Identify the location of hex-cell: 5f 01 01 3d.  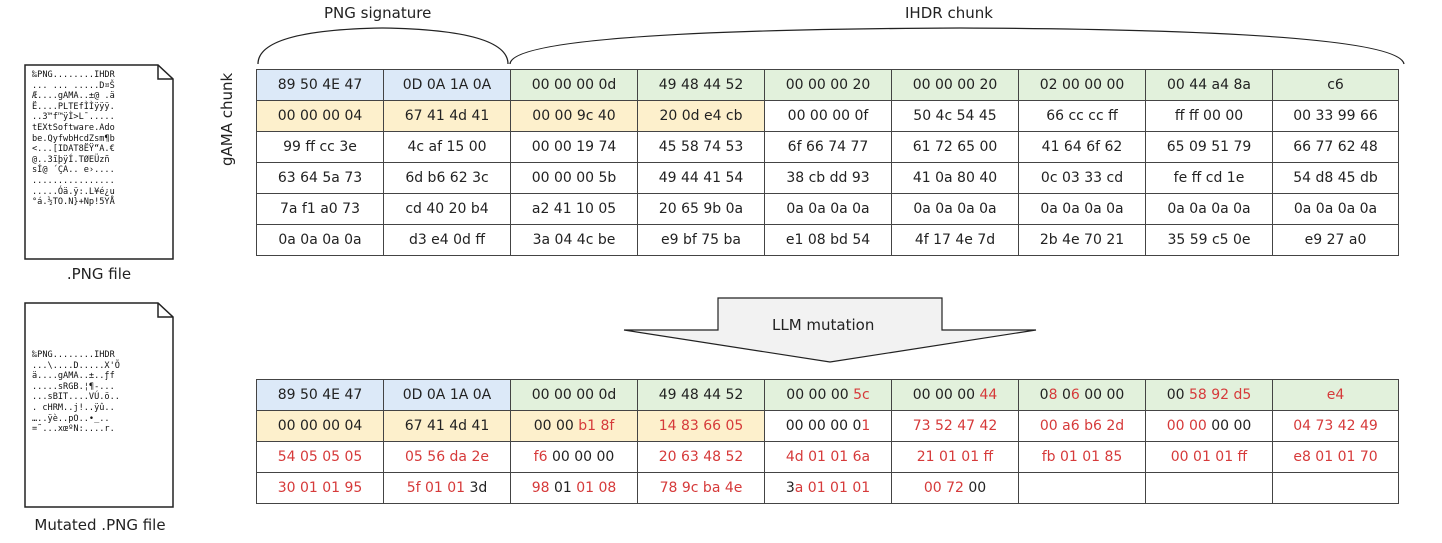
(447, 488).